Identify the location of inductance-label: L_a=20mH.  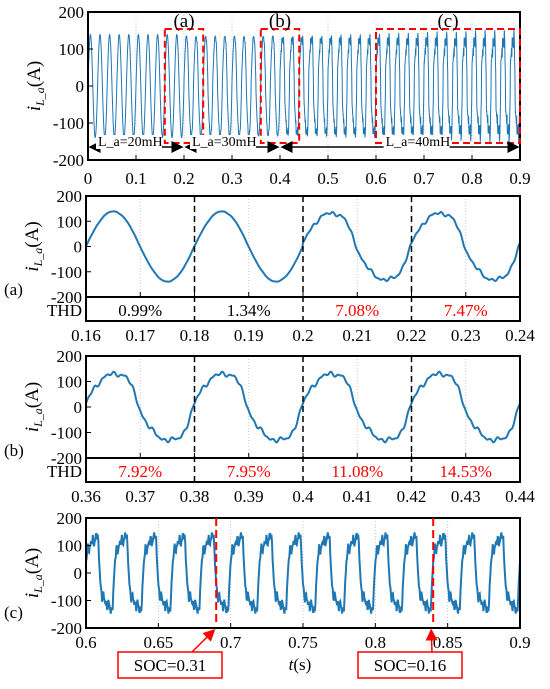
(130, 142).